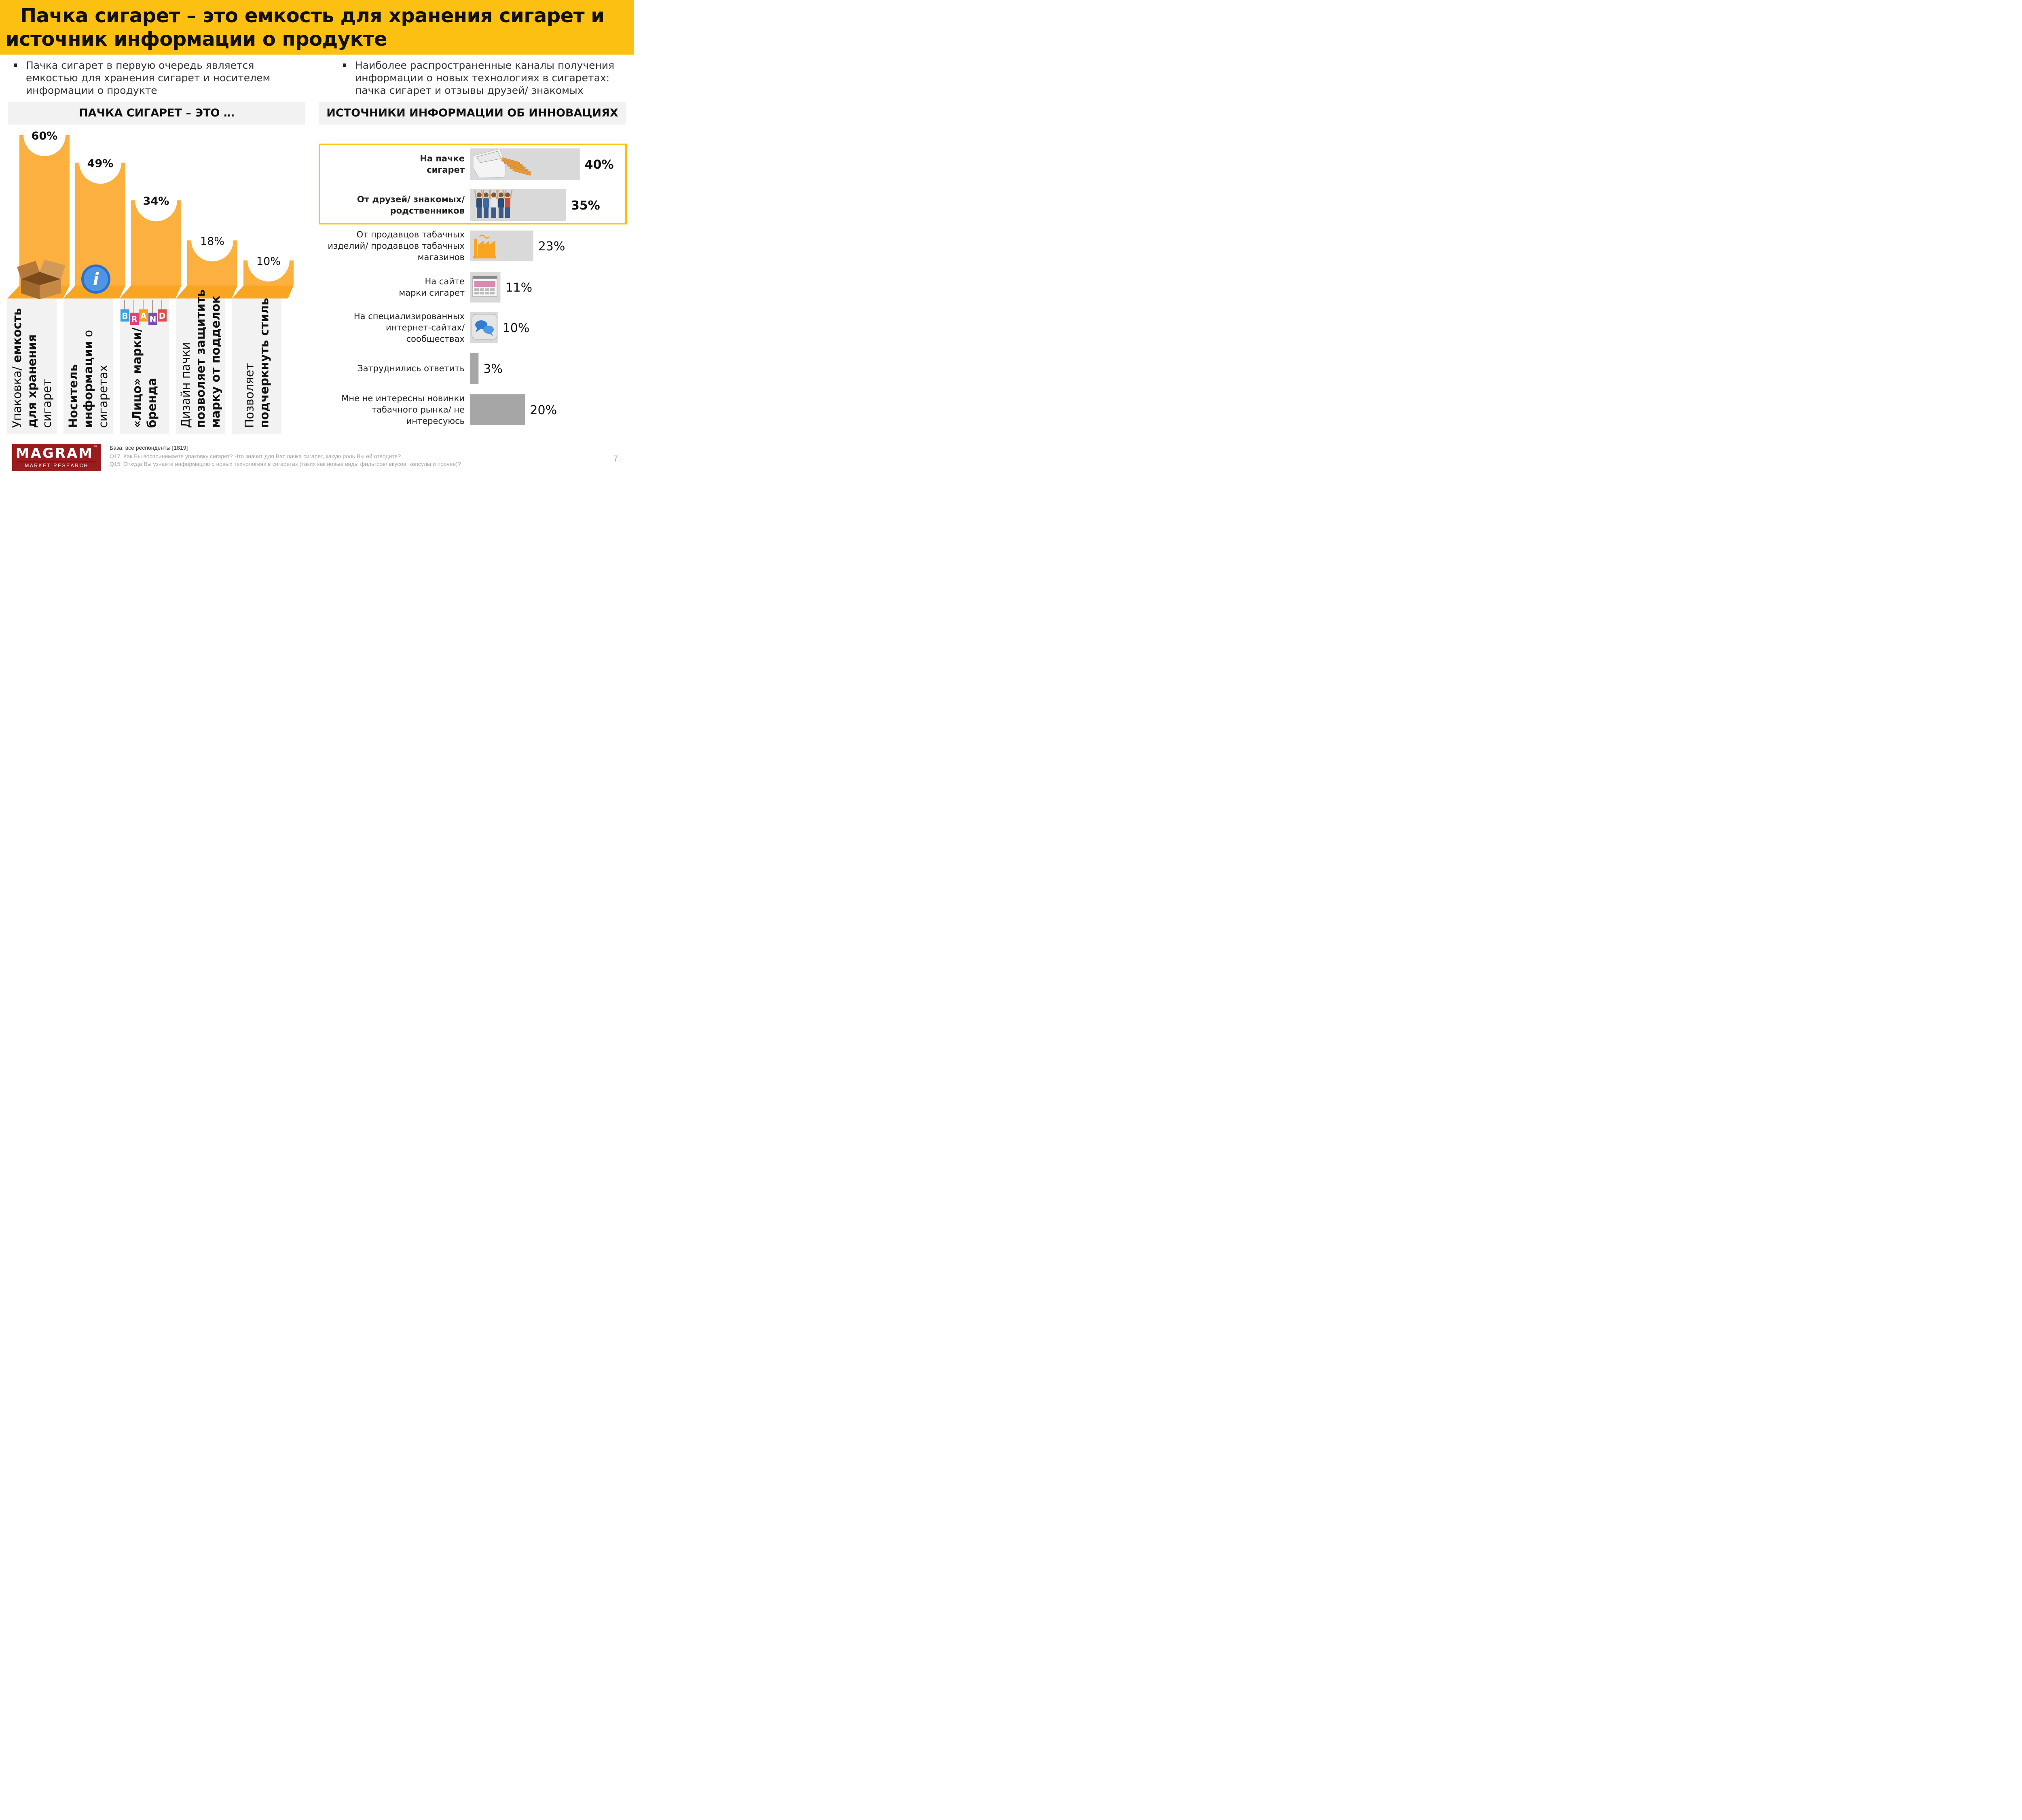  What do you see at coordinates (472, 113) in the screenshot?
I see `right-panel-title: ИСТОЧНИКИ ИНФОРМАЦИИ ОБ ИННОВАЦИЯХ` at bounding box center [472, 113].